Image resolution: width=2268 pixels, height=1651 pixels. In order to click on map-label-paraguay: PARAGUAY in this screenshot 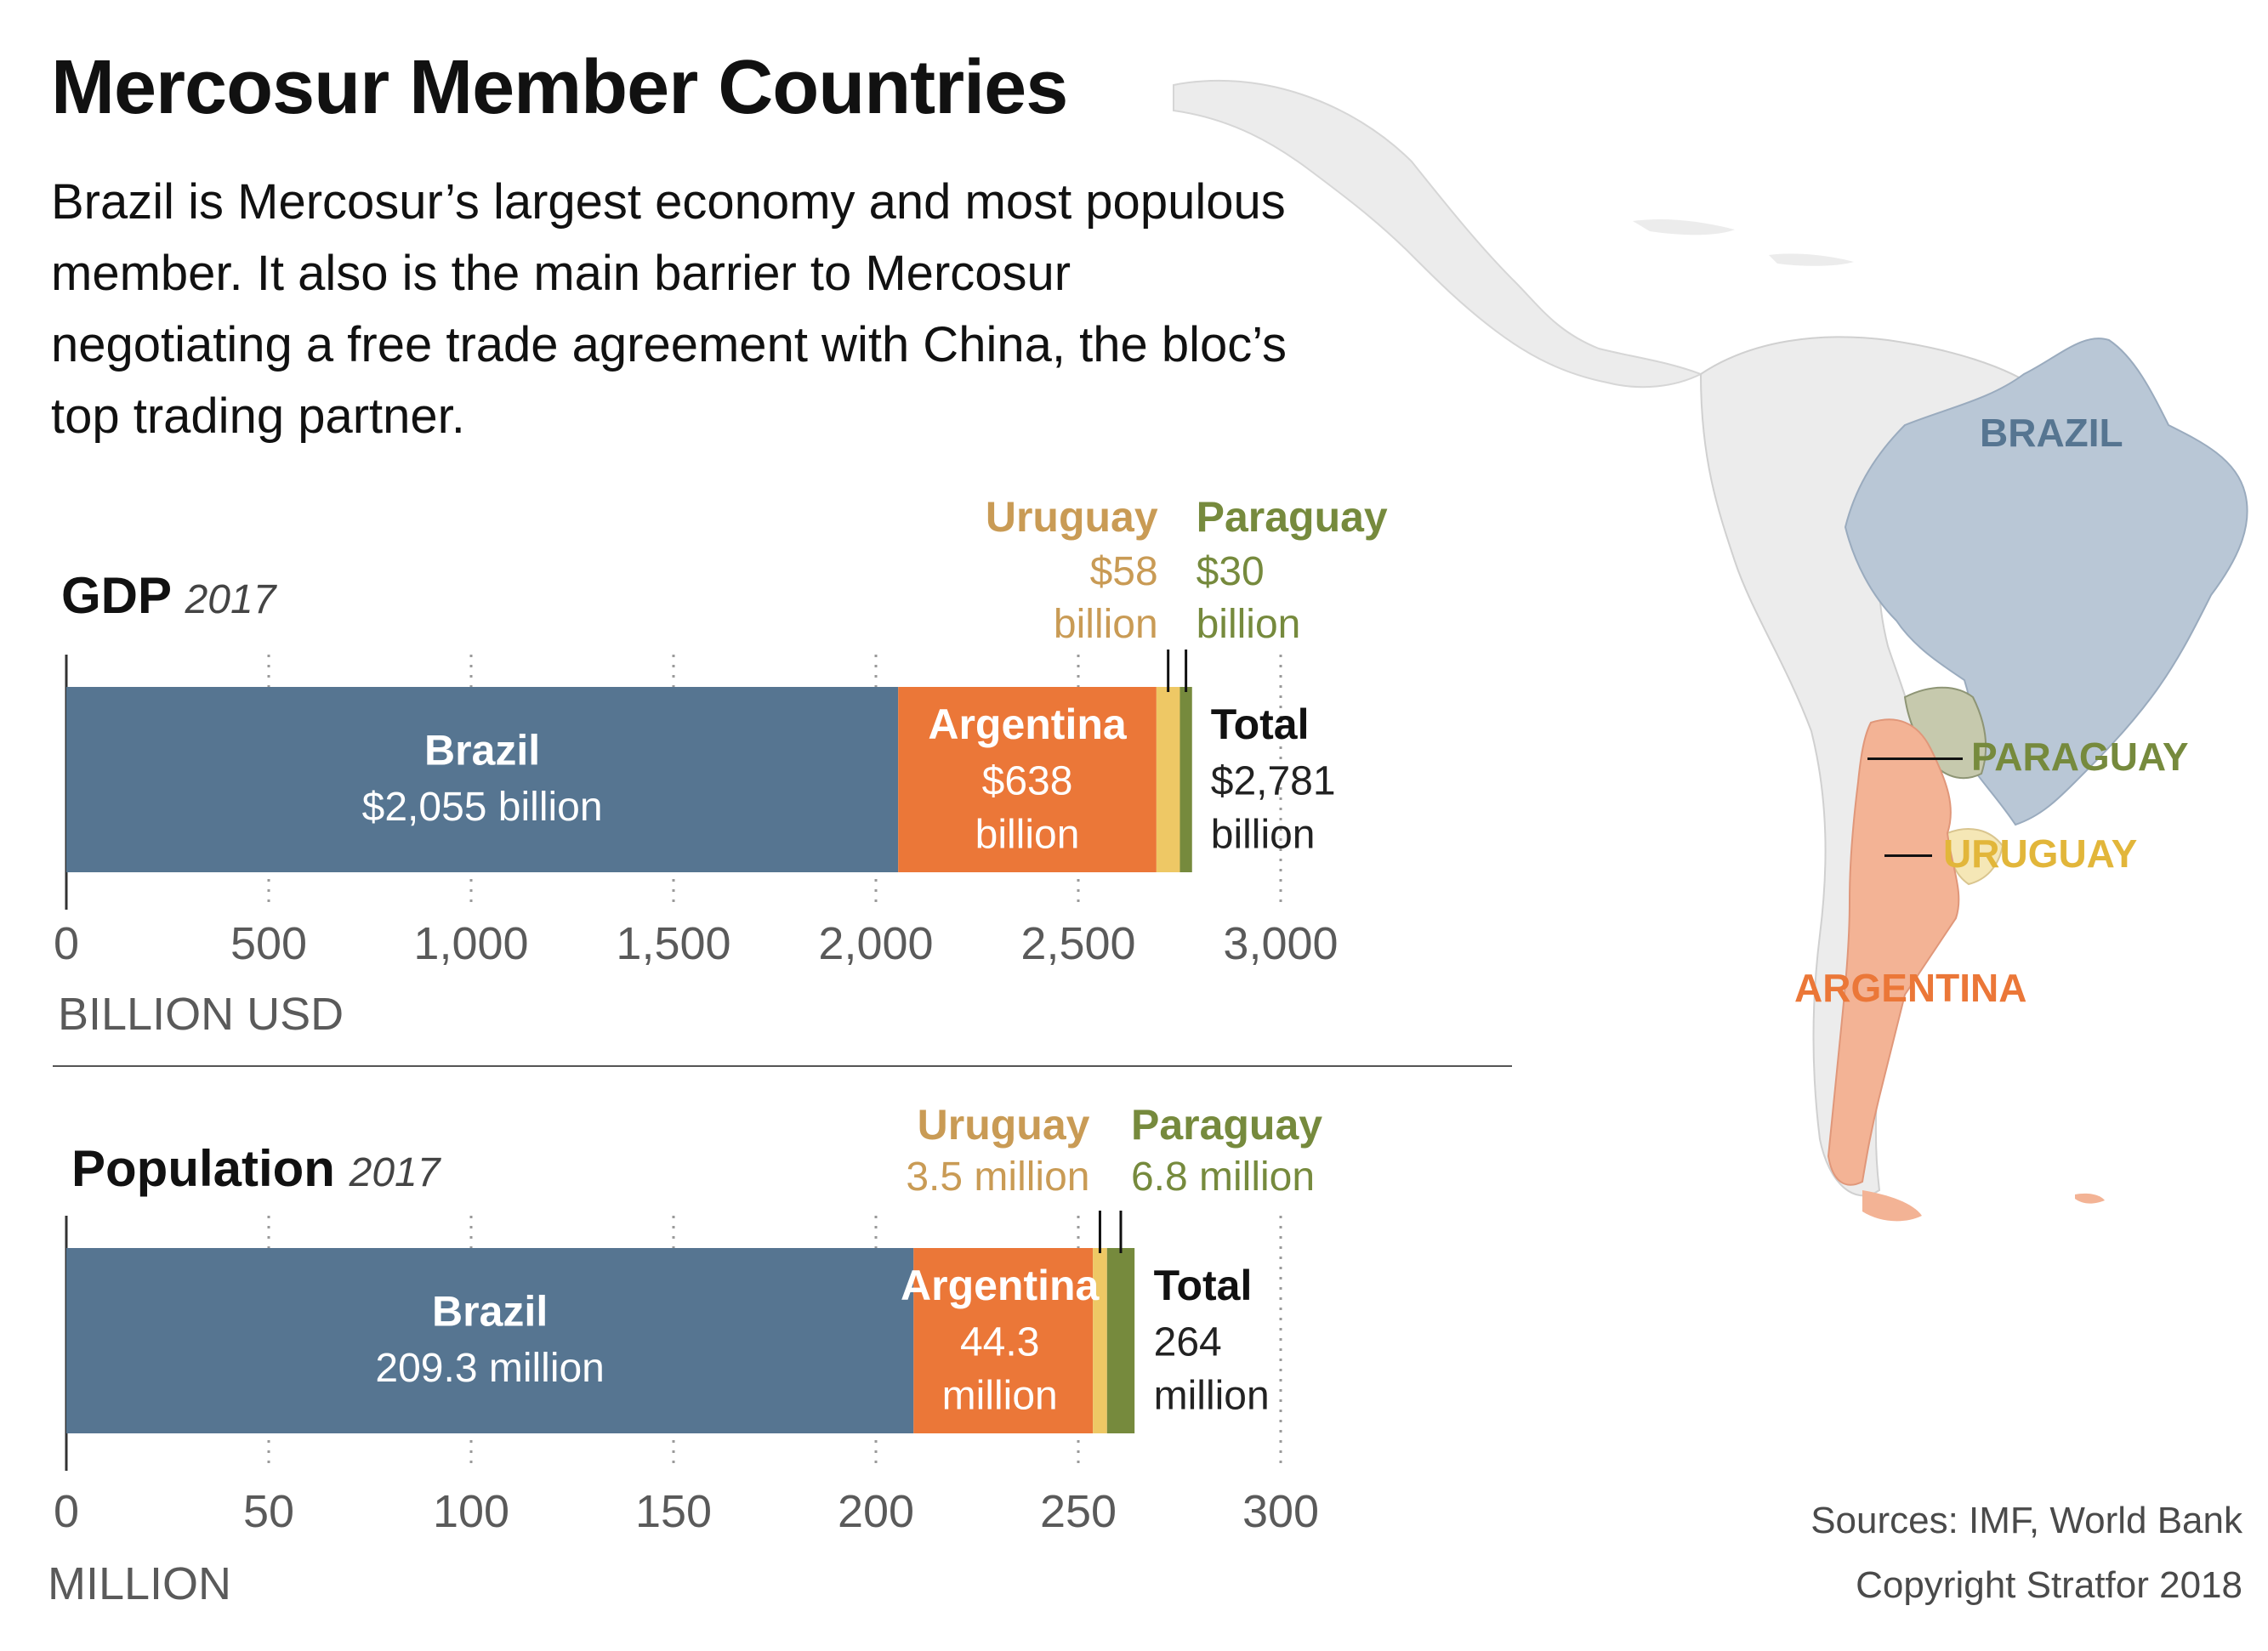, I will do `click(2080, 757)`.